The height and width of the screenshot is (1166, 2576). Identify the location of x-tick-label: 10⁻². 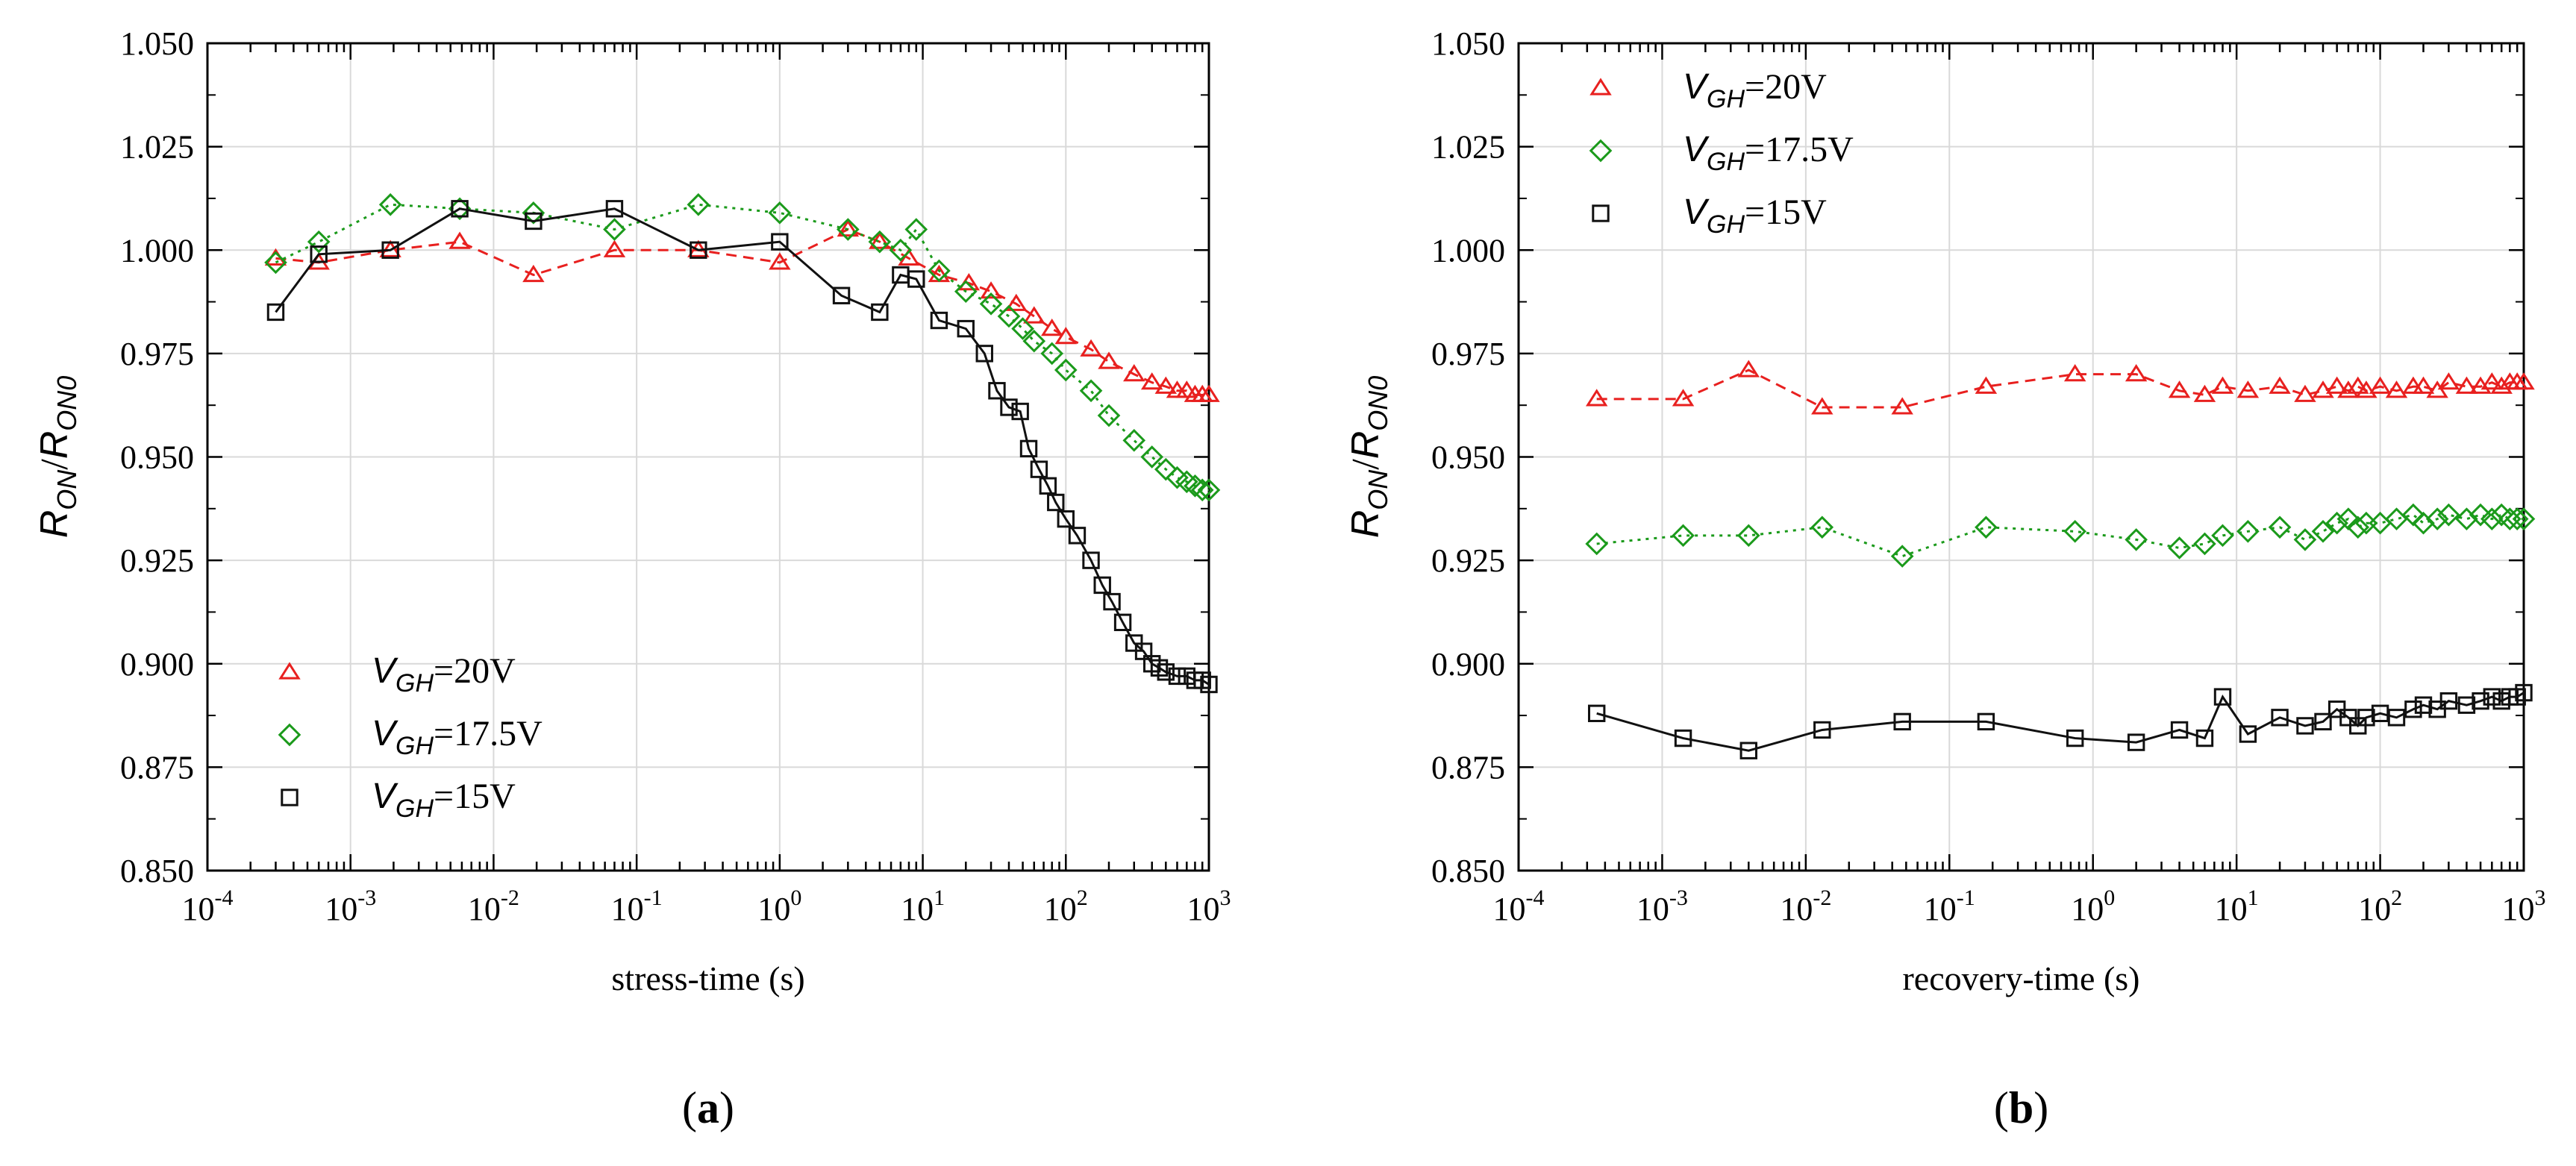
(493, 906).